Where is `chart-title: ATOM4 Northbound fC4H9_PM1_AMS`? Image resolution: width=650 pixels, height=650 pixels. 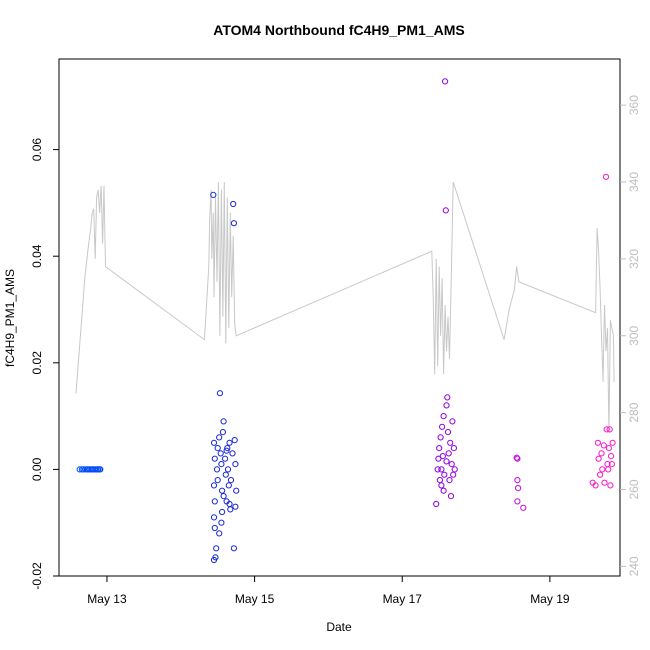 chart-title: ATOM4 Northbound fC4H9_PM1_AMS is located at coordinates (339, 30).